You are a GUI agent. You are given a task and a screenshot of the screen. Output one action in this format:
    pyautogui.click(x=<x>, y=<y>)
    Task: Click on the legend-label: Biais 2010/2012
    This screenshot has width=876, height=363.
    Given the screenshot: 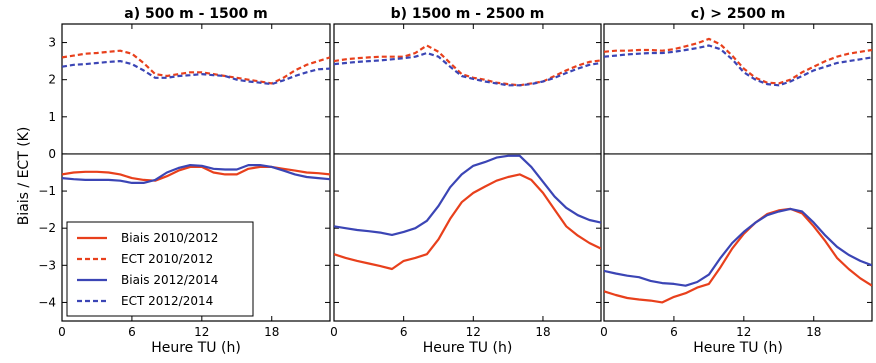 What is the action you would take?
    pyautogui.click(x=169, y=238)
    